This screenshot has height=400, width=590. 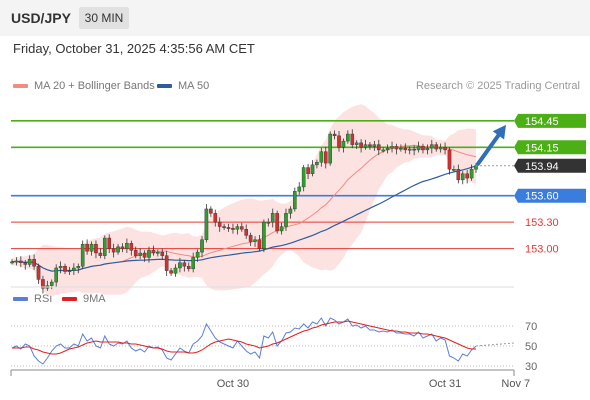 I want to click on timeframe-button: 30 MIN, so click(x=104, y=18).